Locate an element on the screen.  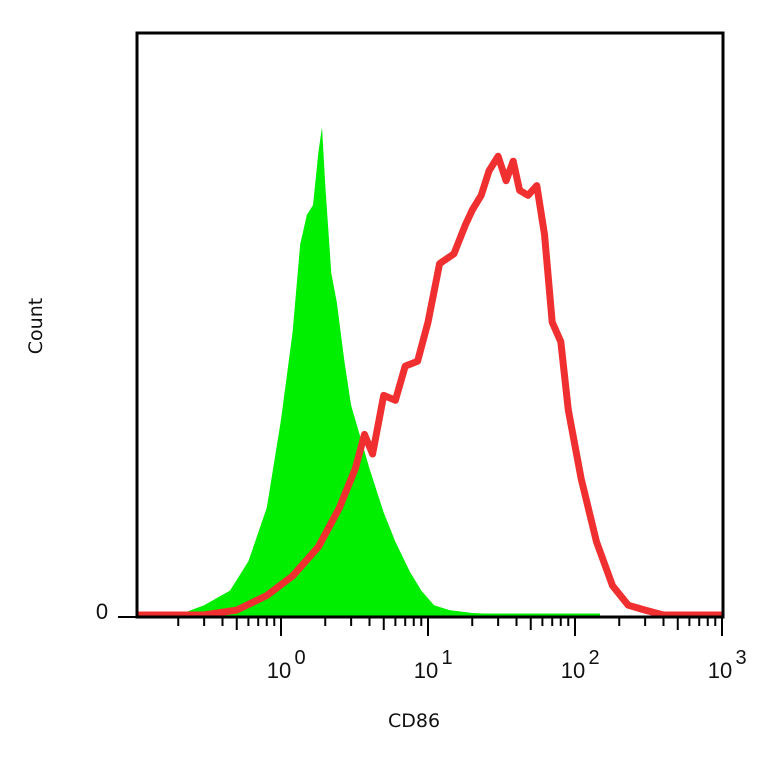
x-axis-title: CD86 is located at coordinates (414, 721).